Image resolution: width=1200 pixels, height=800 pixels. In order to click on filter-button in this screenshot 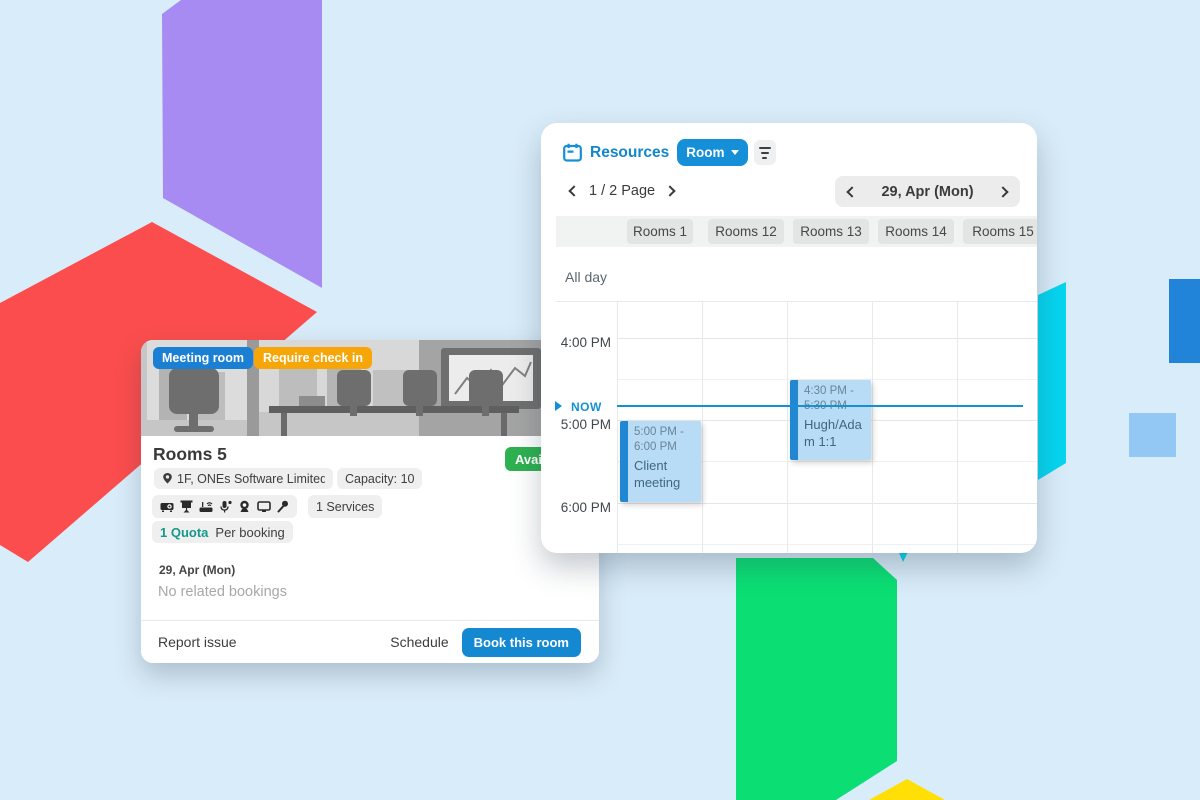, I will do `click(764, 152)`.